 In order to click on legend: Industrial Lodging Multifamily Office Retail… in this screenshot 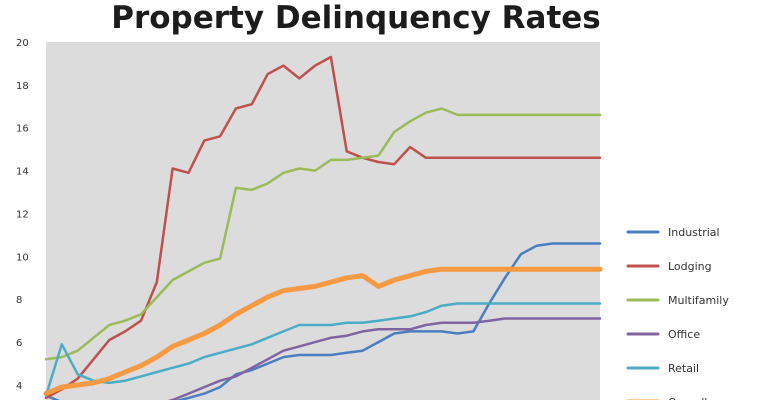, I will do `click(677, 313)`.